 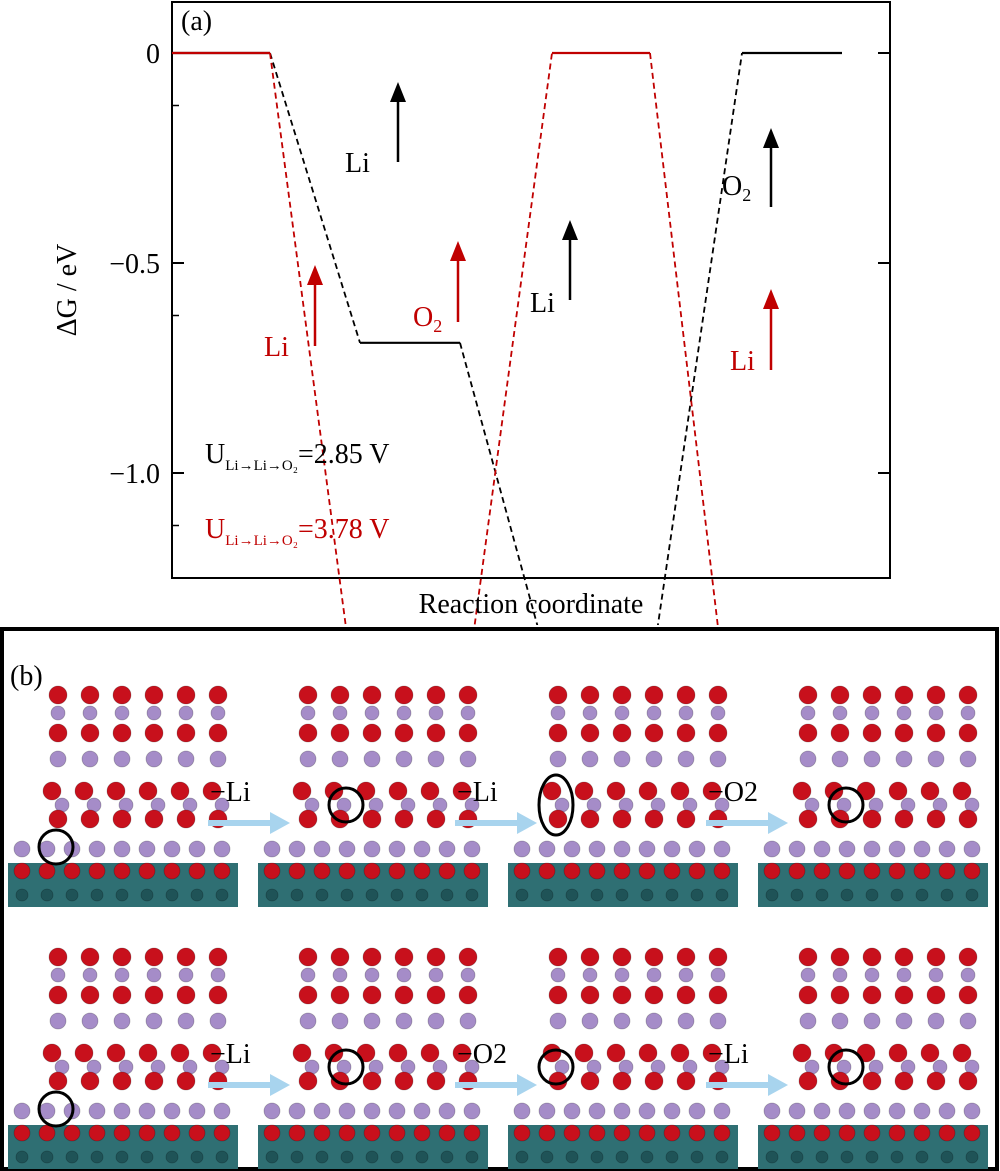 What do you see at coordinates (747, 805) in the screenshot?
I see `step-arrow: −O2` at bounding box center [747, 805].